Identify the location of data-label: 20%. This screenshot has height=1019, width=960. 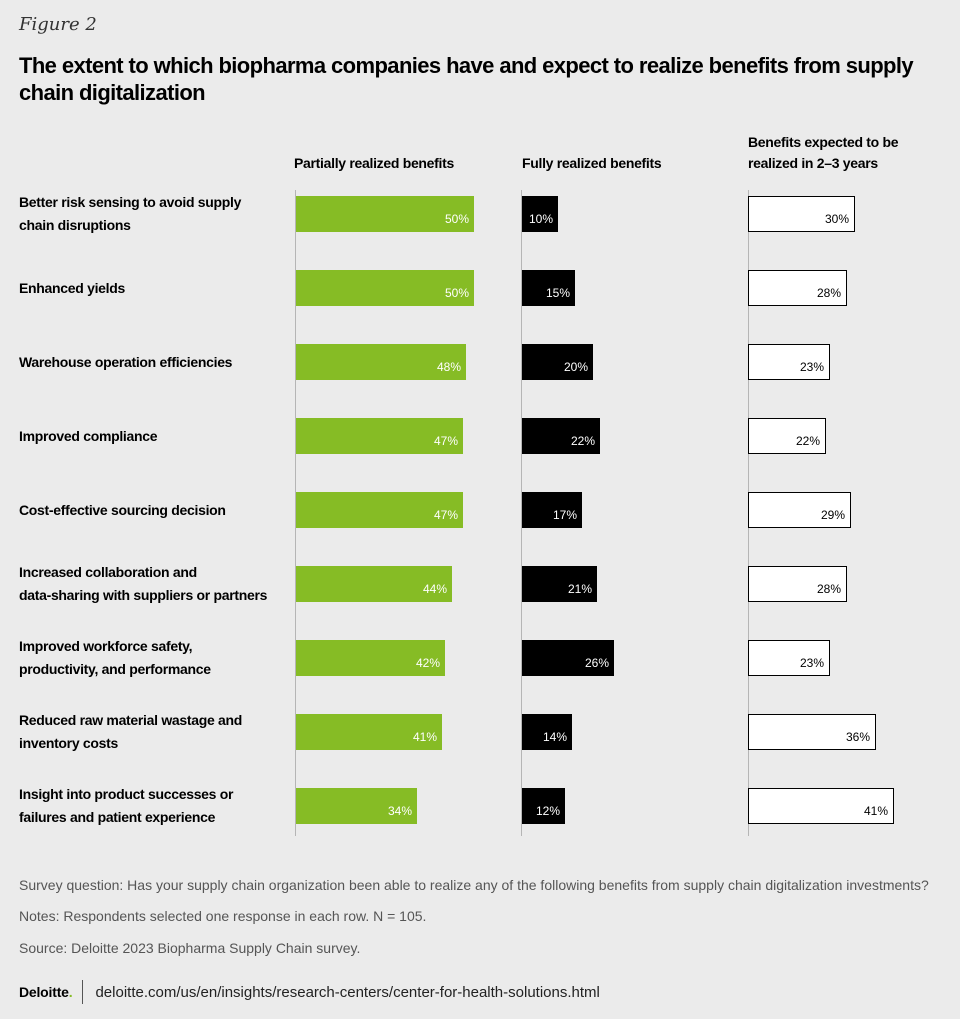
(575, 367).